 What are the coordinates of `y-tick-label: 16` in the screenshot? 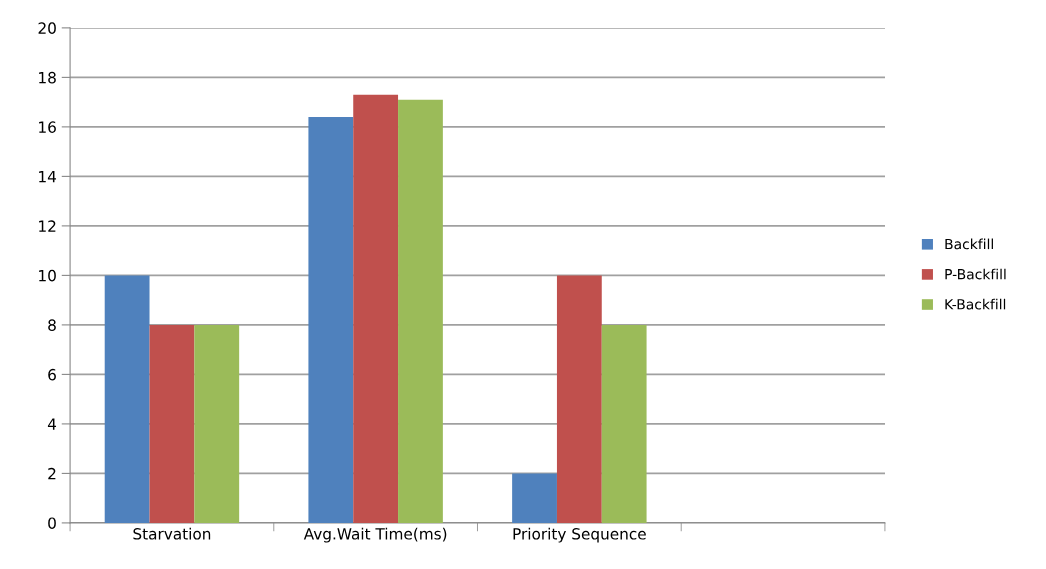 It's located at (47, 127).